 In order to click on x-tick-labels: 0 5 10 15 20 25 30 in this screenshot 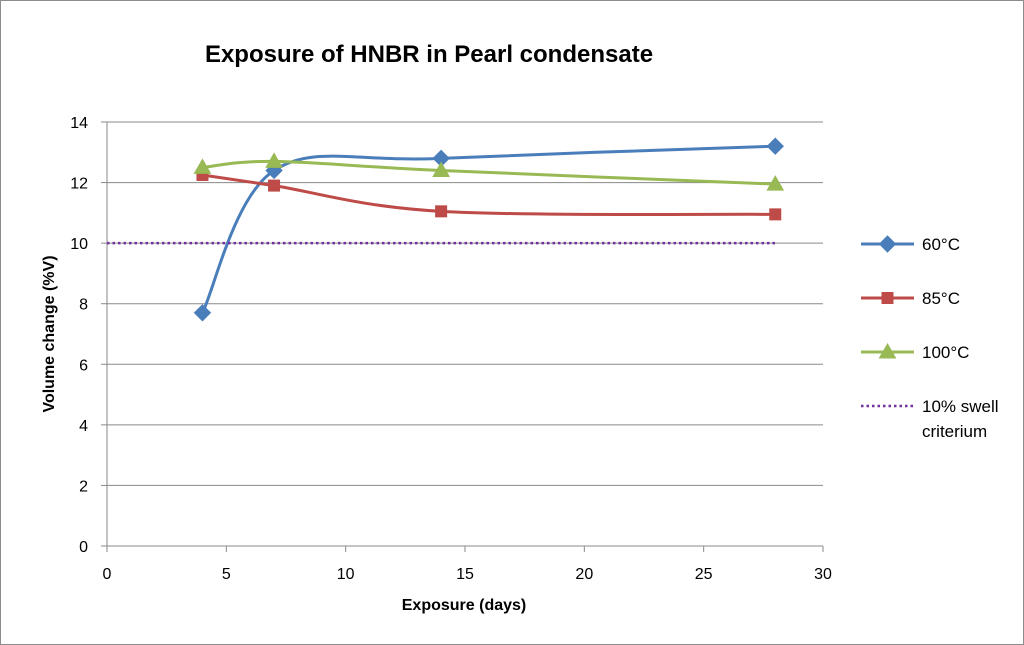, I will do `click(467, 574)`.